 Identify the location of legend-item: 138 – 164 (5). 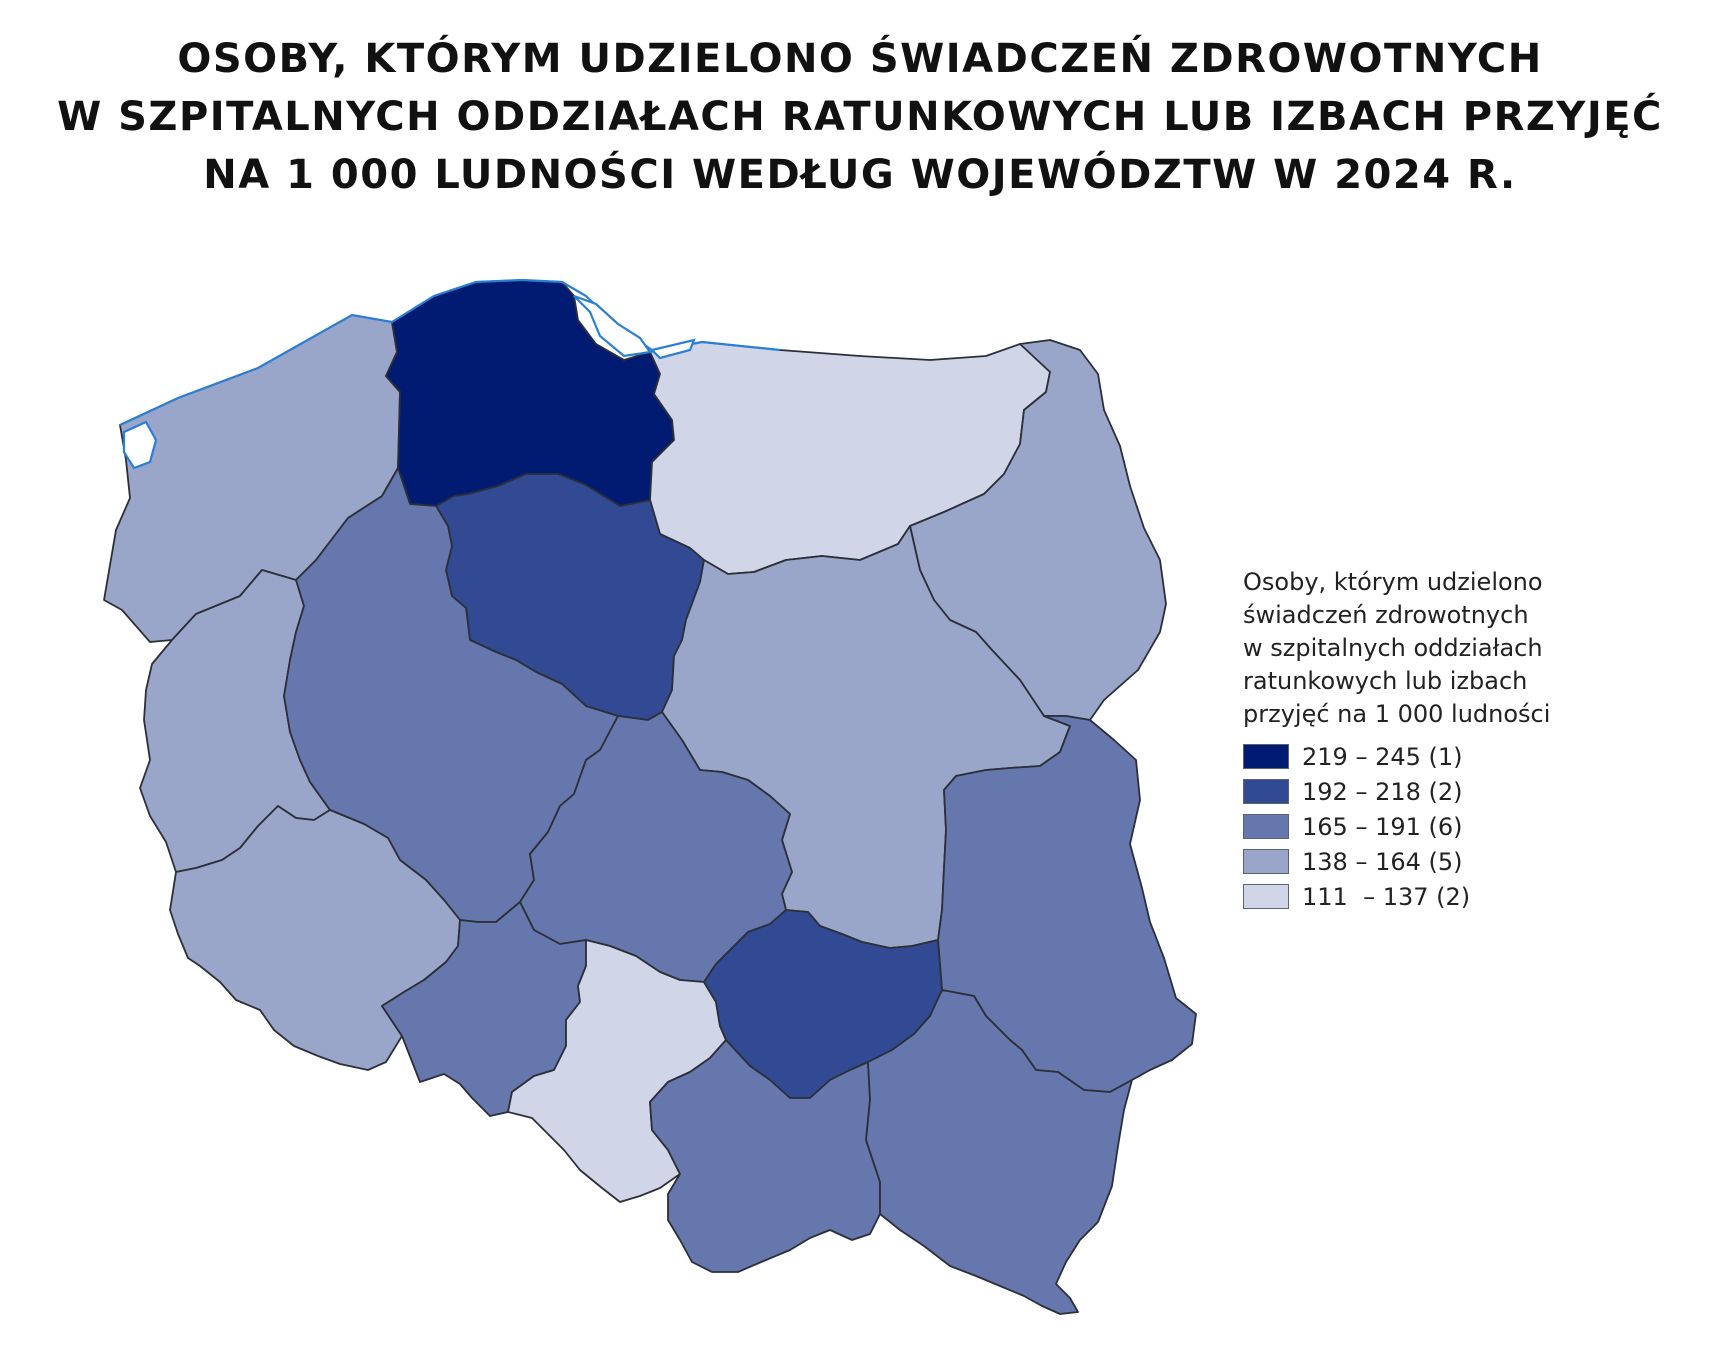
(1443, 861).